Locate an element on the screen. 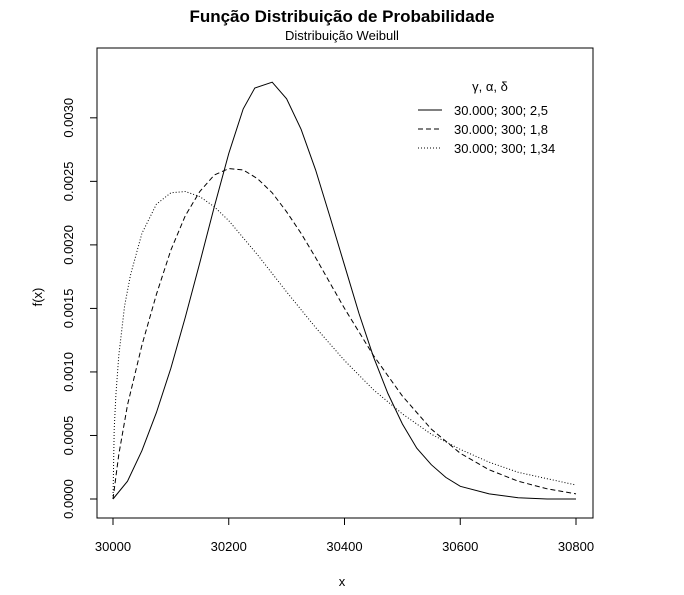 This screenshot has height=595, width=684. y-tick-label: 0.0000 is located at coordinates (68, 499).